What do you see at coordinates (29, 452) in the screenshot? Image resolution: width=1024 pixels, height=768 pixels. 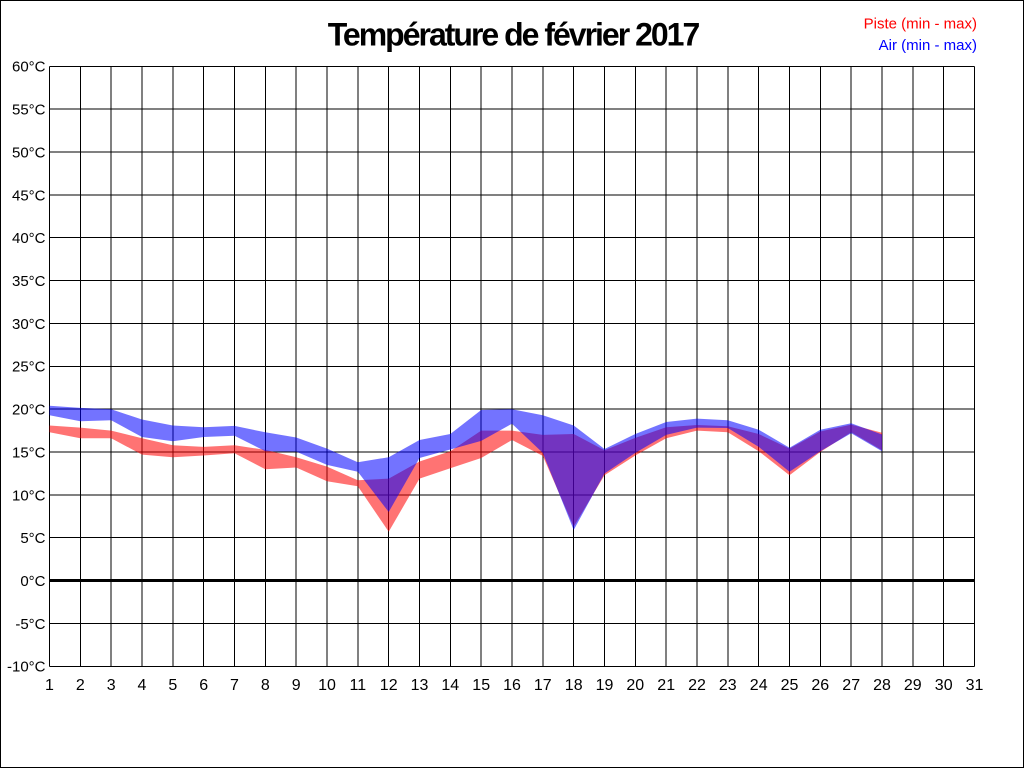 I see `svg-text: 15°C` at bounding box center [29, 452].